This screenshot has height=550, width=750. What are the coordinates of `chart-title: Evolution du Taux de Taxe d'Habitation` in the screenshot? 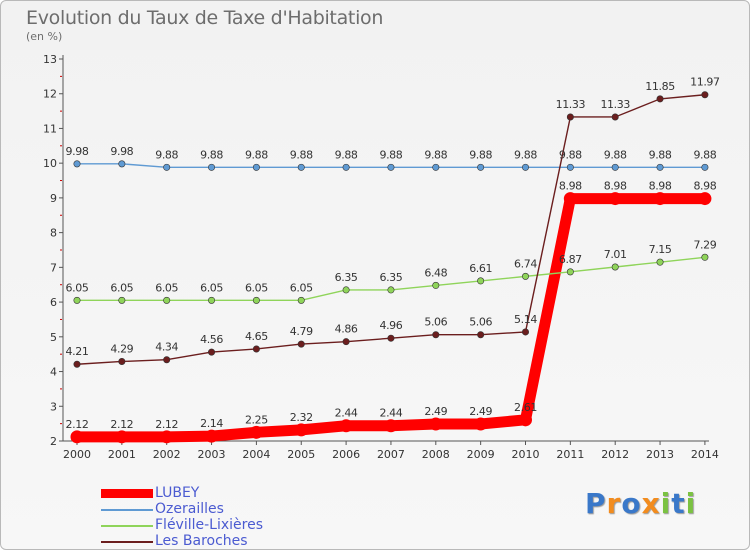 It's located at (205, 18).